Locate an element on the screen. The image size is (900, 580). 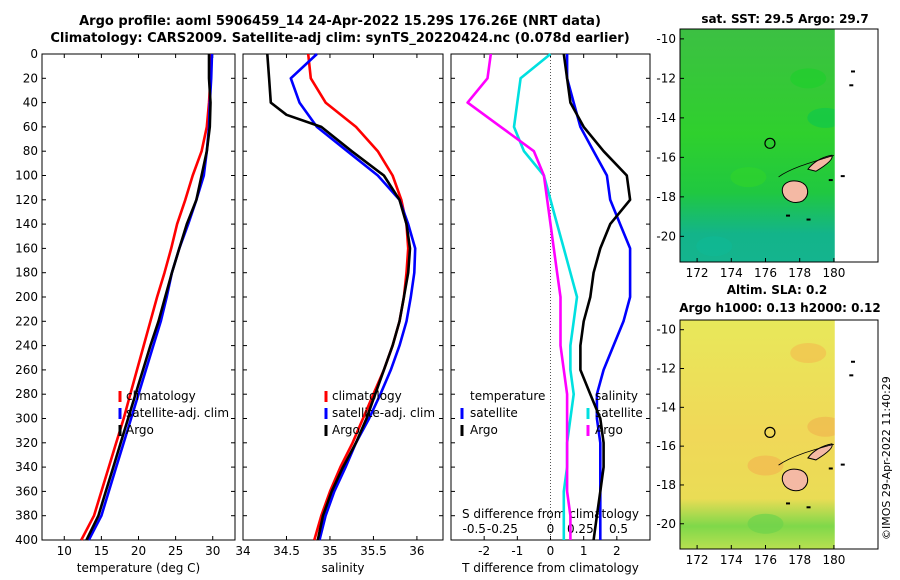
island-viti-levu is located at coordinates (795, 480).